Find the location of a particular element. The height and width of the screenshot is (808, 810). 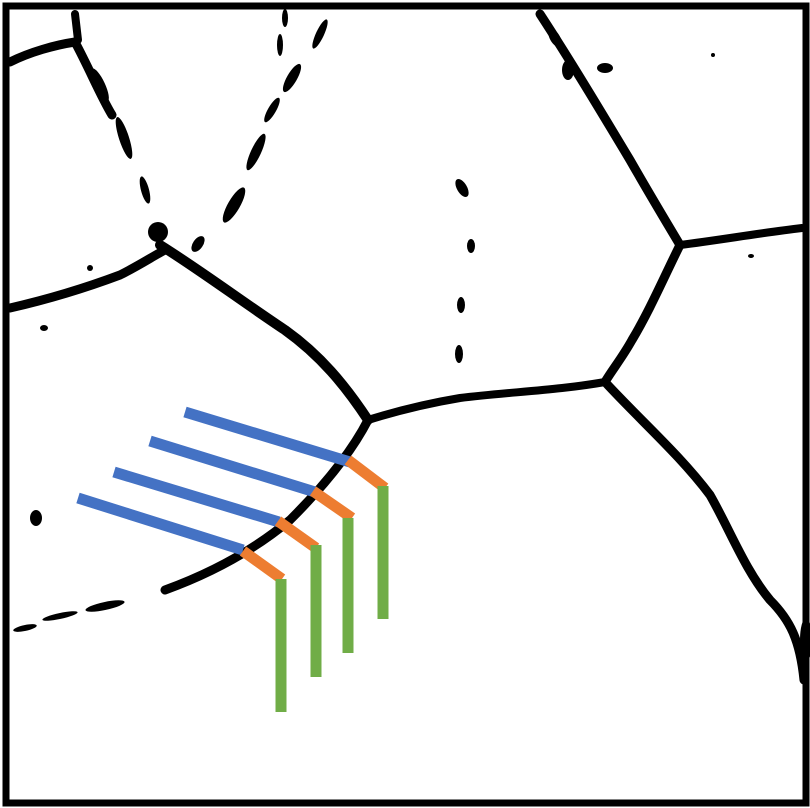

boundary-right-arm is located at coordinates (741, 236).